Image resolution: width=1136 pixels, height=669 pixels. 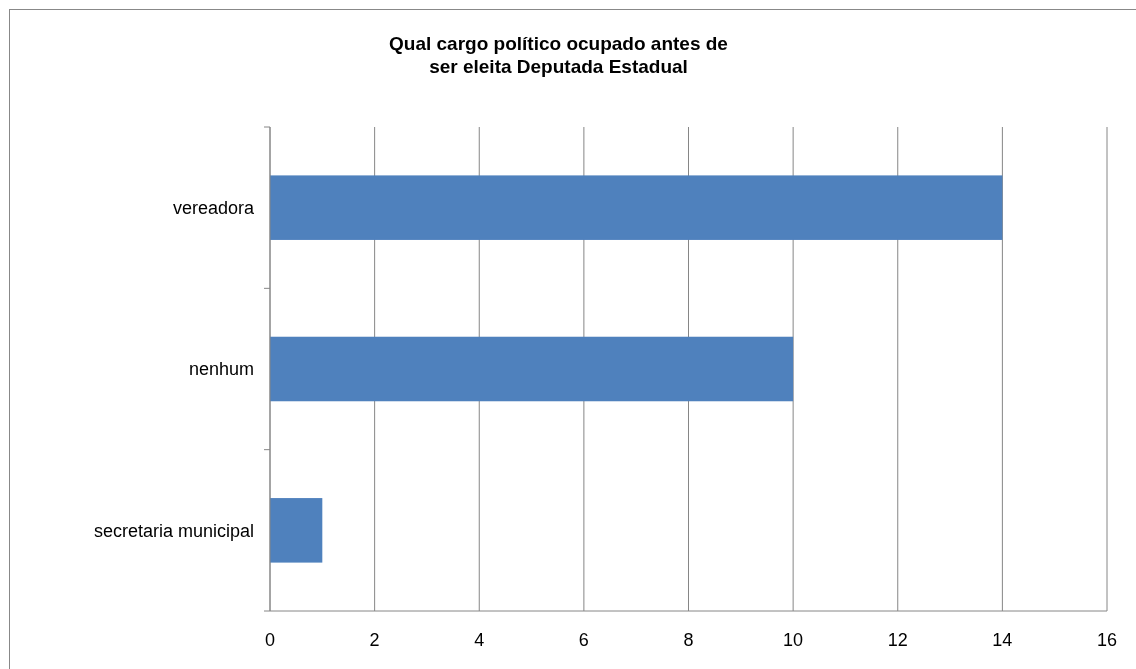 I want to click on x-tick-label: 16, so click(x=1107, y=640).